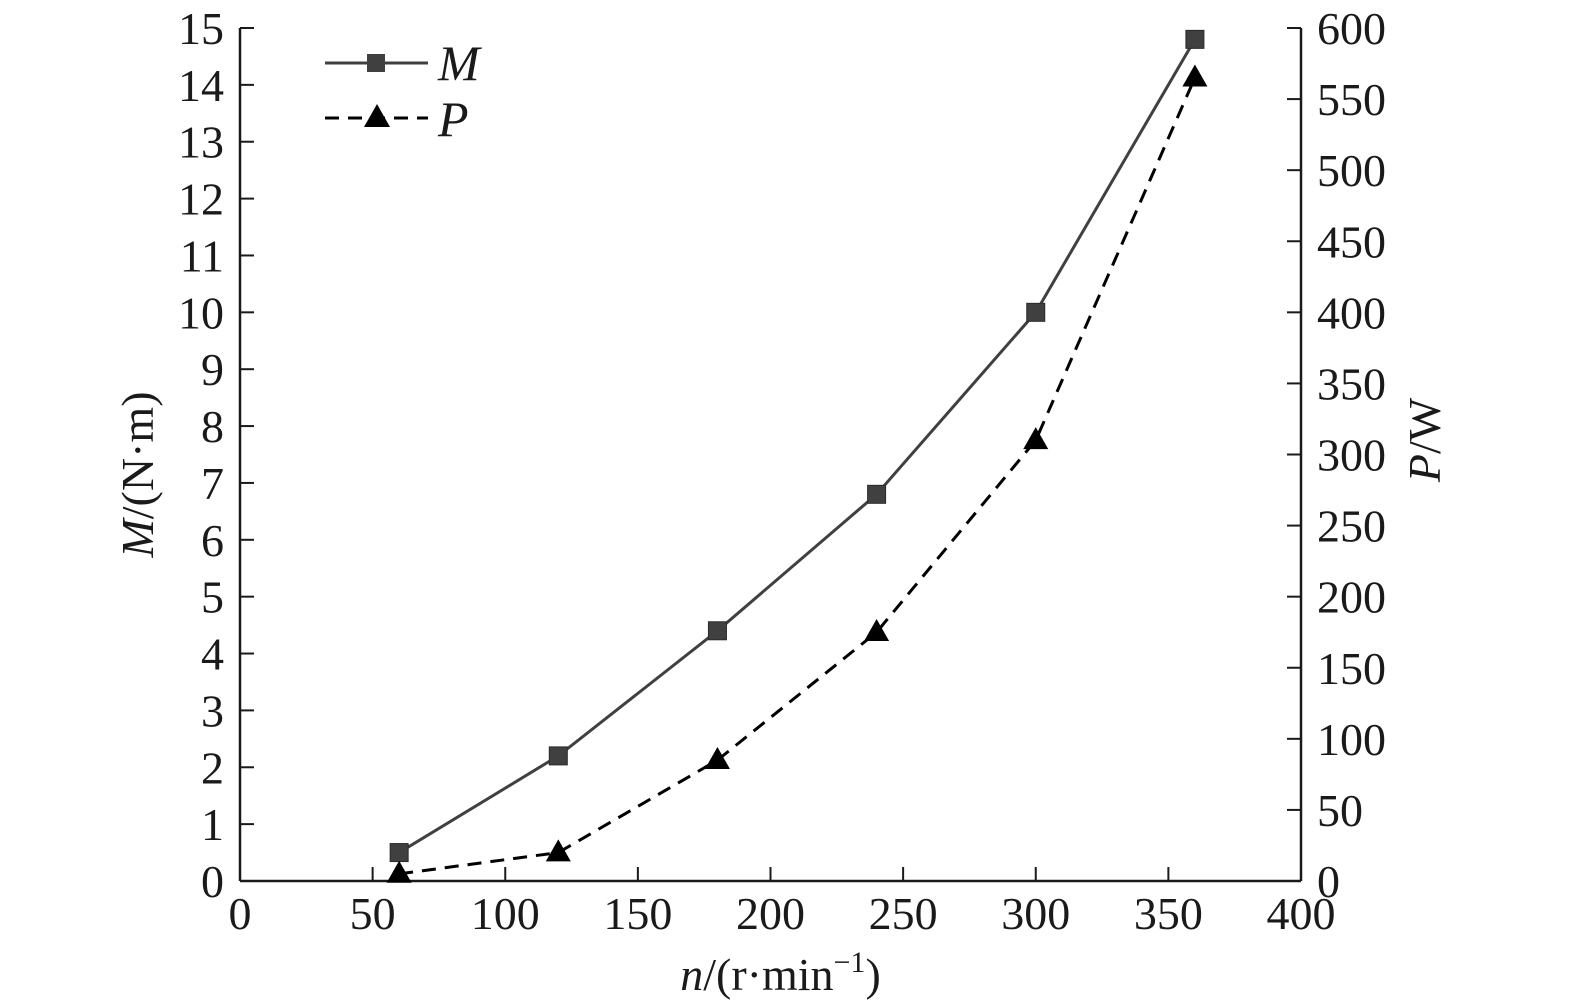 The width and height of the screenshot is (1575, 1006). Describe the element at coordinates (637, 913) in the screenshot. I see `x-tick-label: 150` at that location.